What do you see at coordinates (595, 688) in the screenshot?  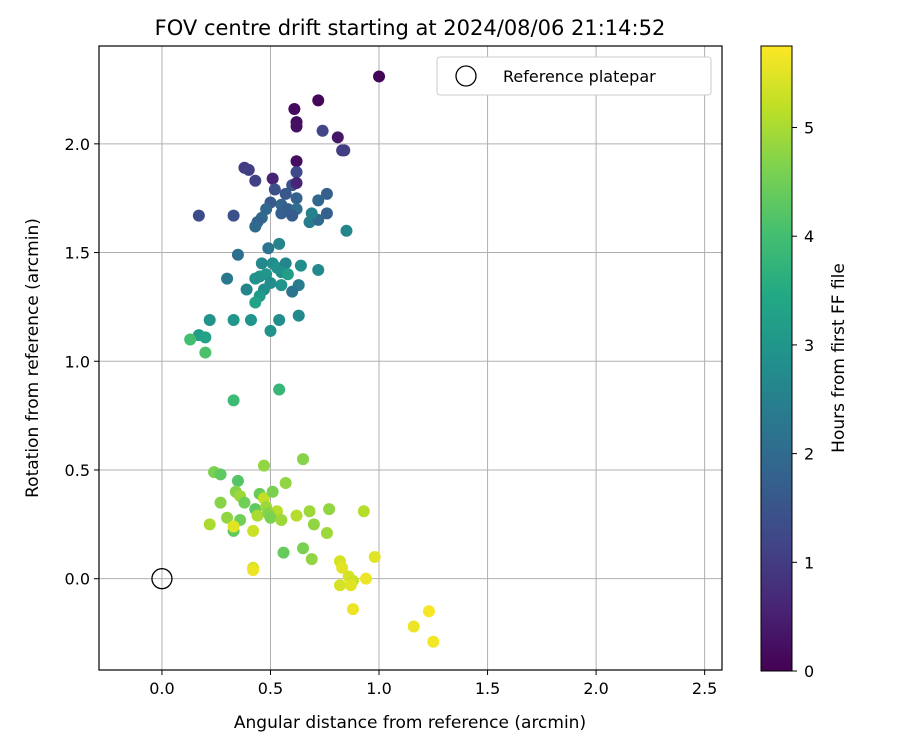 I see `x-tick-label: 2.0` at bounding box center [595, 688].